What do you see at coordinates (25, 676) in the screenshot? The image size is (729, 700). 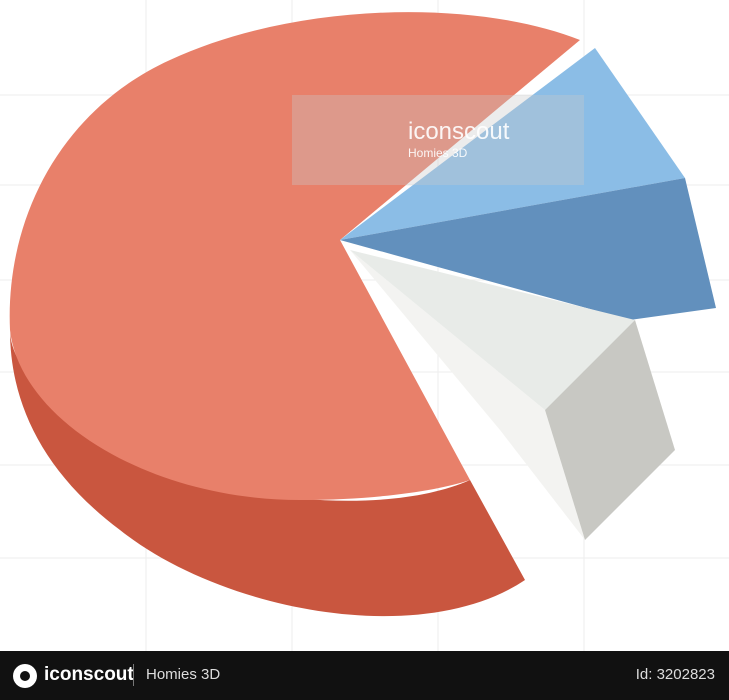 I see `footer-logo` at bounding box center [25, 676].